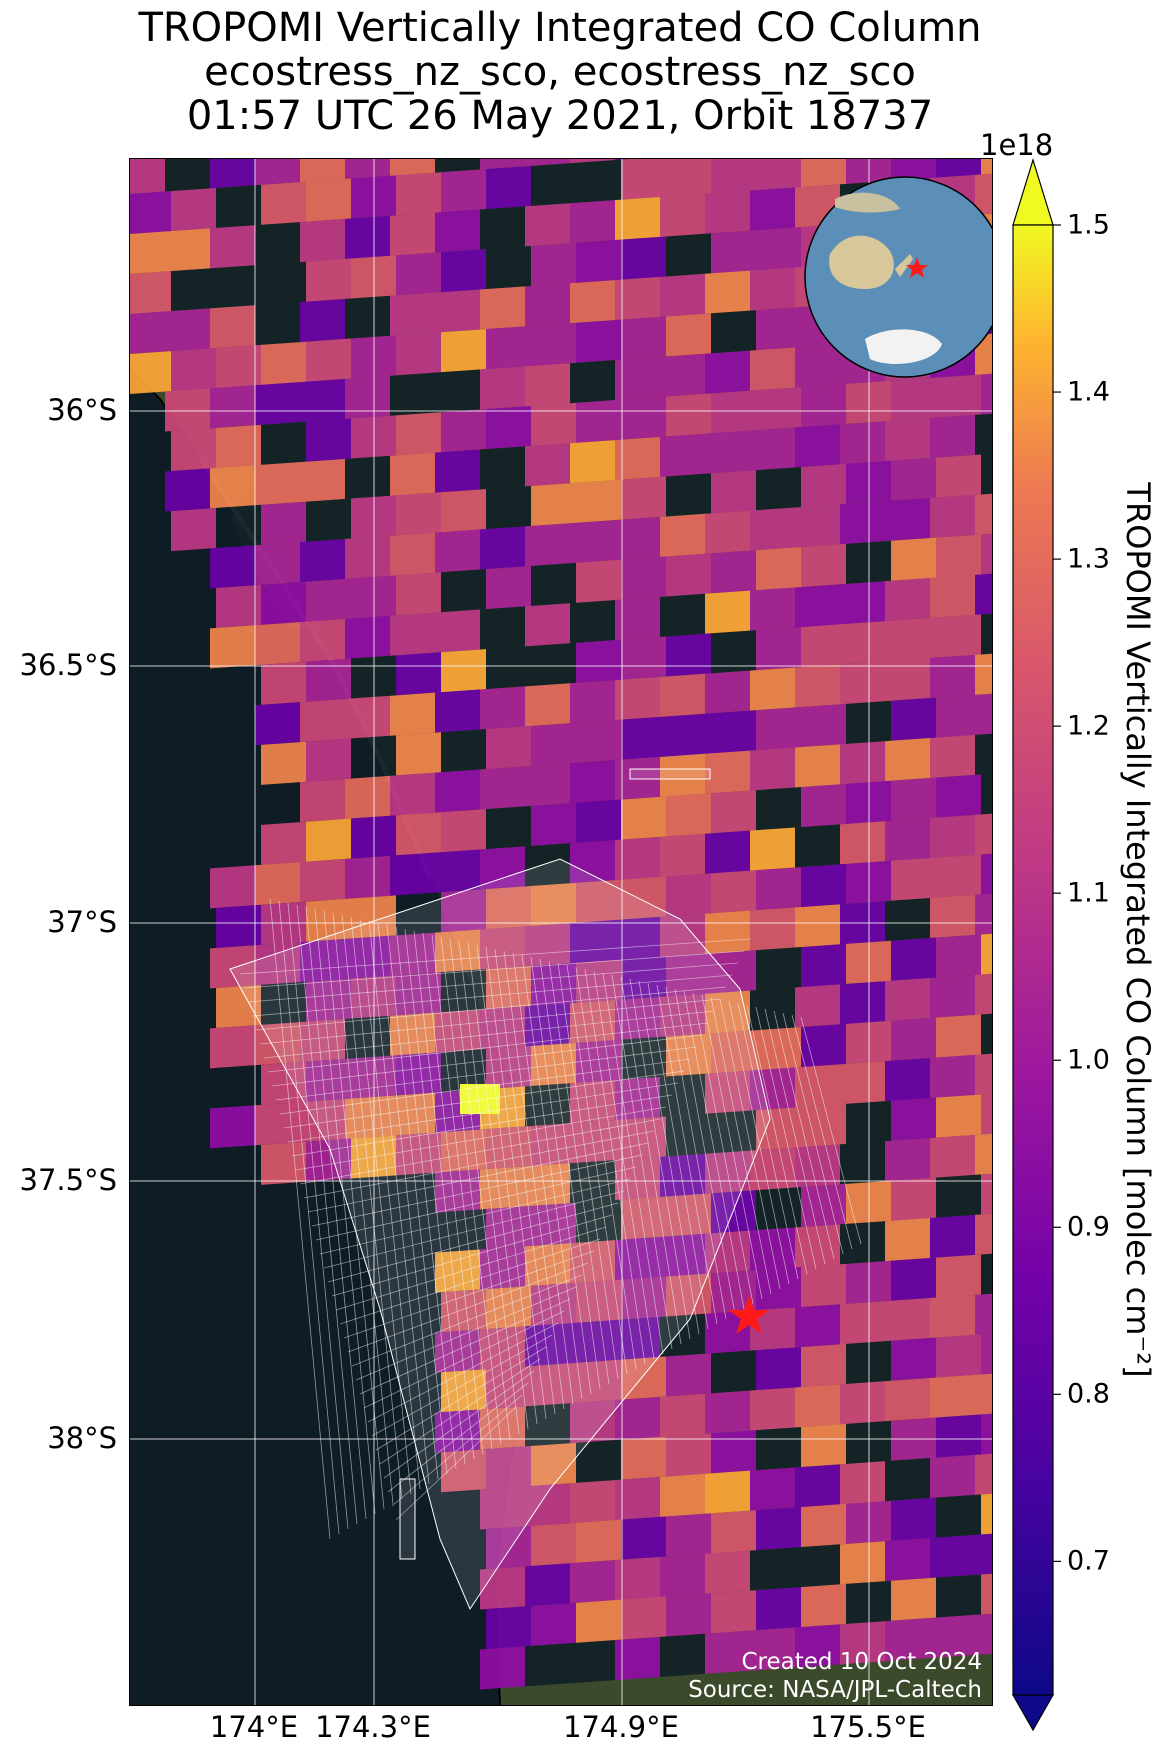  What do you see at coordinates (1088, 1227) in the screenshot?
I see `colorbar-tick-label: 0.9` at bounding box center [1088, 1227].